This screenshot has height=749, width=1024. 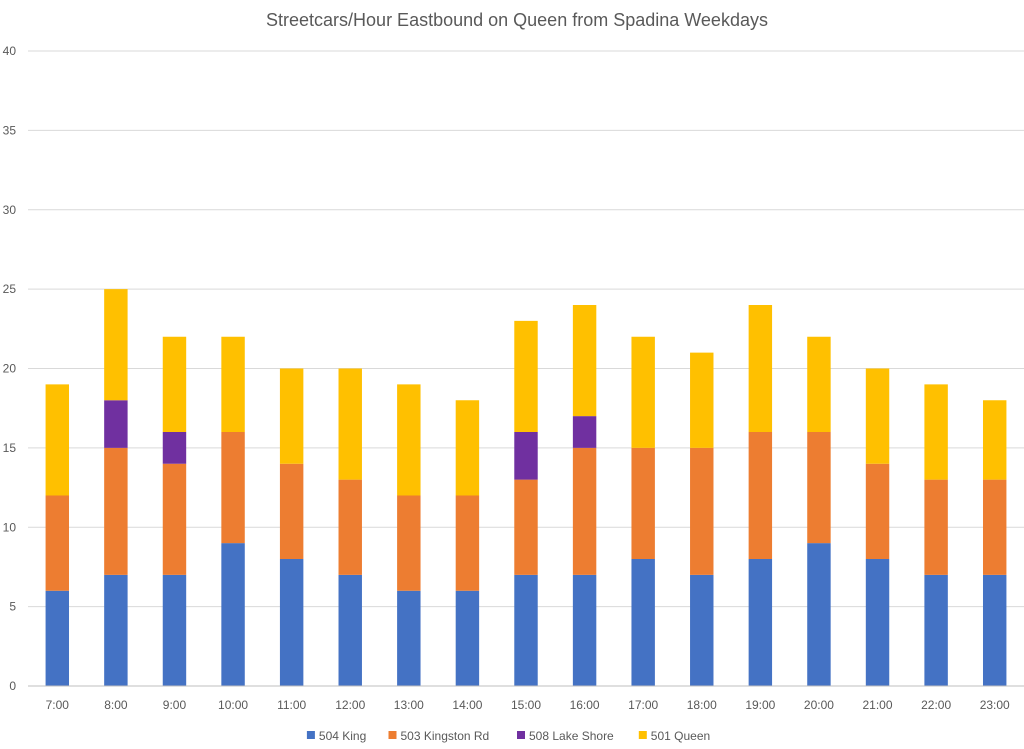 I want to click on x-tick-label: 21:00, so click(x=878, y=705).